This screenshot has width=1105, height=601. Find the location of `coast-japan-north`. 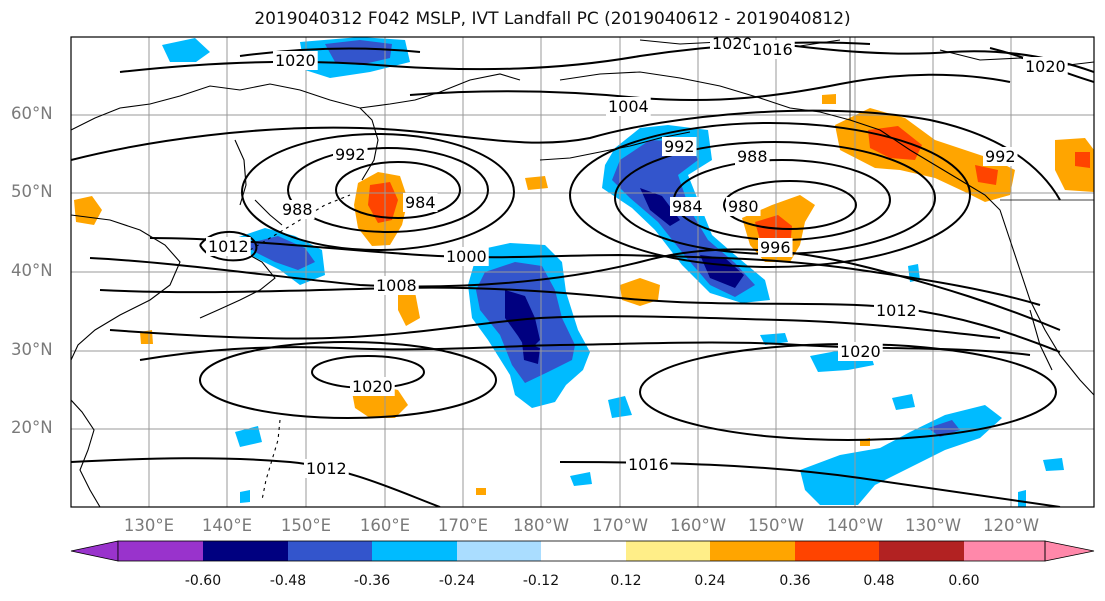

coast-japan-north is located at coordinates (268, 212).